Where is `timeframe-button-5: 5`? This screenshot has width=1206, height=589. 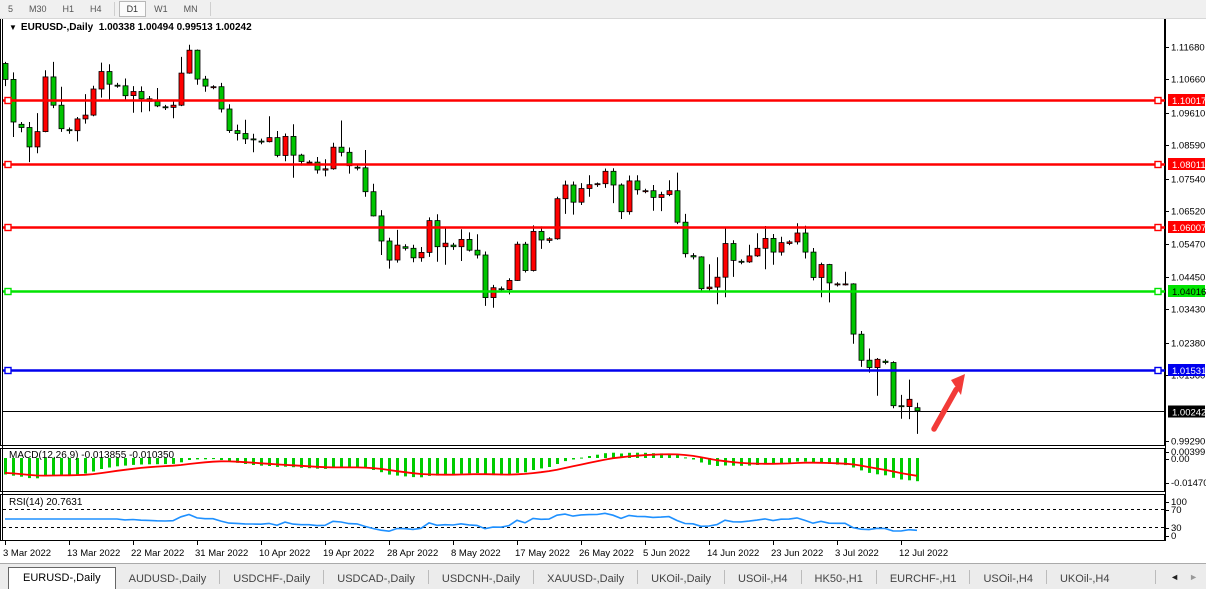 timeframe-button-5: 5 is located at coordinates (11, 9).